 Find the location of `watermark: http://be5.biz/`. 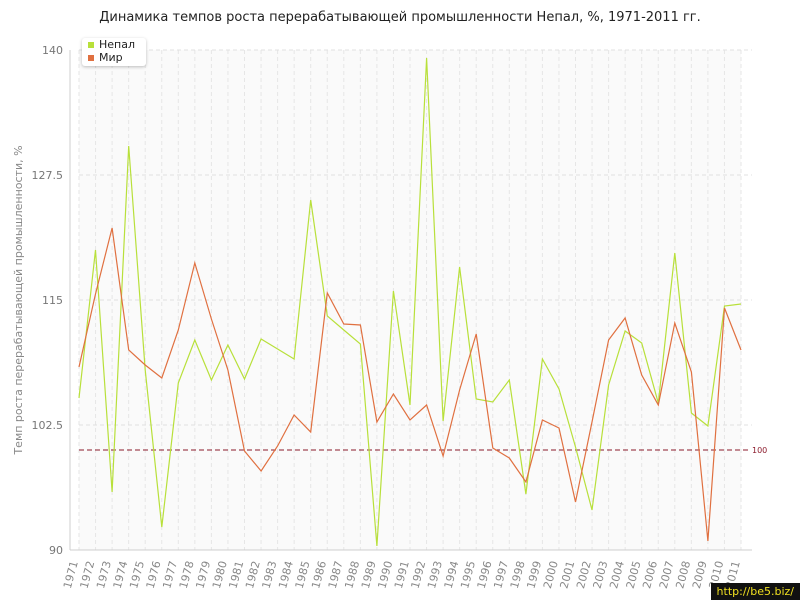

watermark: http://be5.biz/ is located at coordinates (755, 591).